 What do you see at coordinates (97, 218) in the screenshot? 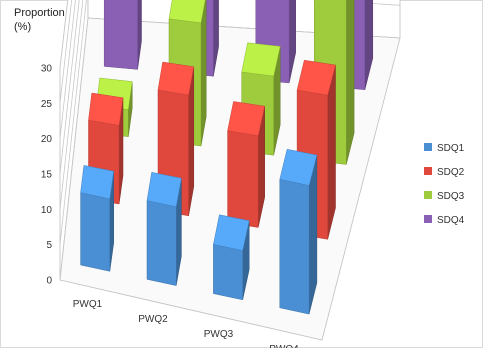
I see `bar-SDQ1-PWQ1` at bounding box center [97, 218].